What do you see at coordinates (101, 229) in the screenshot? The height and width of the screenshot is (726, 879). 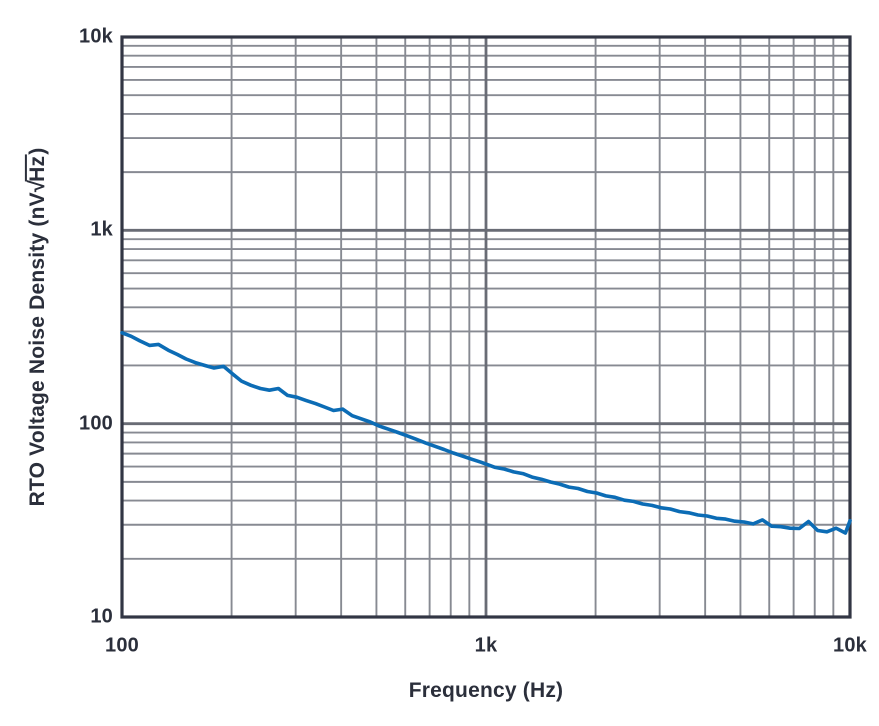 I see `y-tick-label: 1k` at bounding box center [101, 229].